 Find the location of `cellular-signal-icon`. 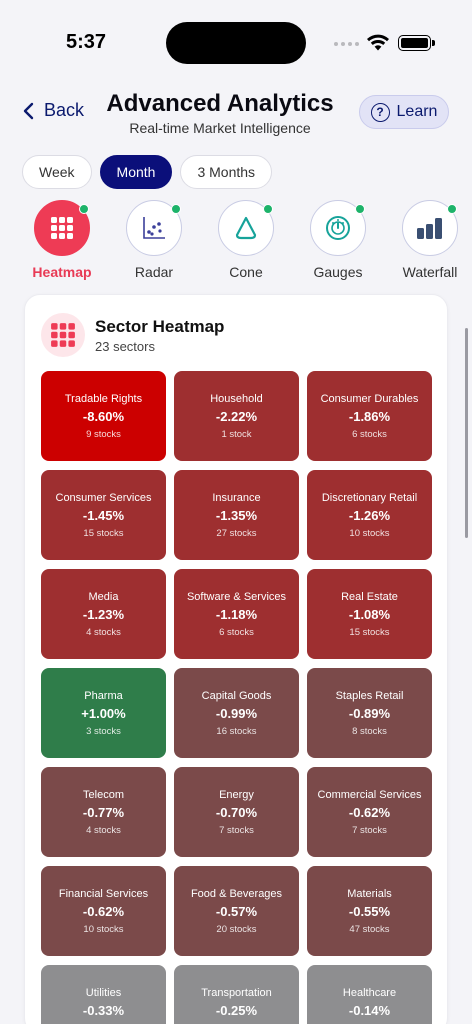

cellular-signal-icon is located at coordinates (347, 44).